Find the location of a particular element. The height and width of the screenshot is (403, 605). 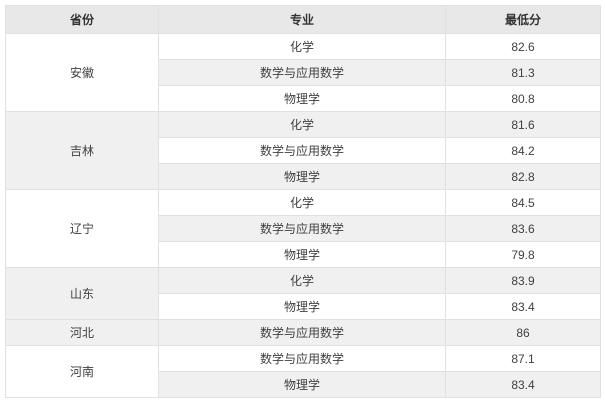

table-row: 数学与应用数学 81.3 is located at coordinates (303, 72).